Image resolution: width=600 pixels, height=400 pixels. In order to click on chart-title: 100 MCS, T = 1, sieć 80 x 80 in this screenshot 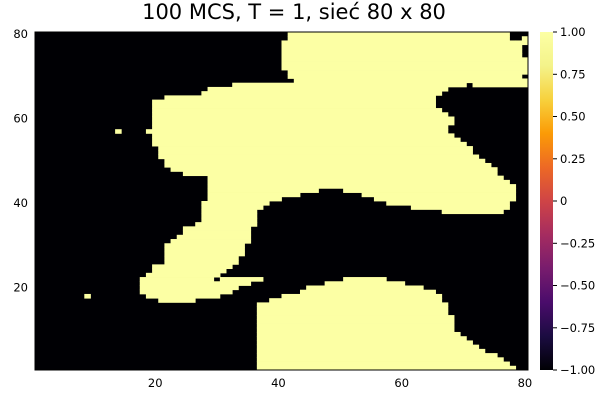, I will do `click(294, 12)`.